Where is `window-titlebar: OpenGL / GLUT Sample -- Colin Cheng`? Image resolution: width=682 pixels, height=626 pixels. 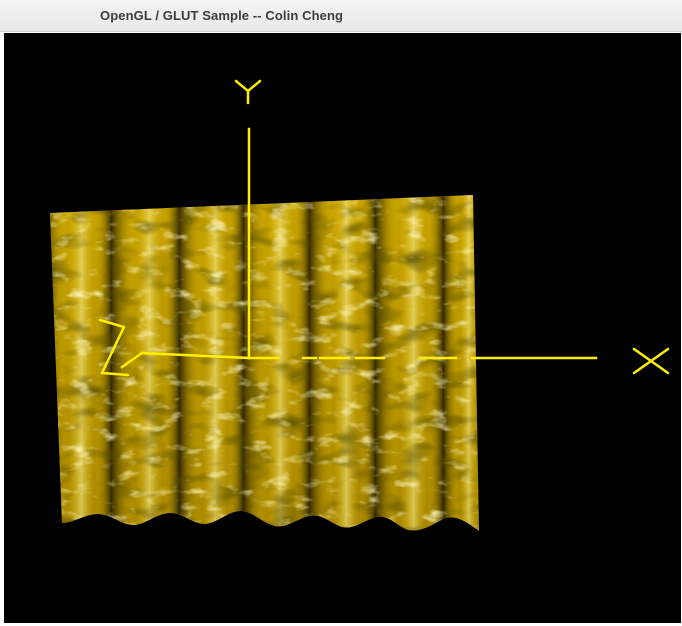
window-titlebar: OpenGL / GLUT Sample -- Colin Cheng is located at coordinates (341, 16).